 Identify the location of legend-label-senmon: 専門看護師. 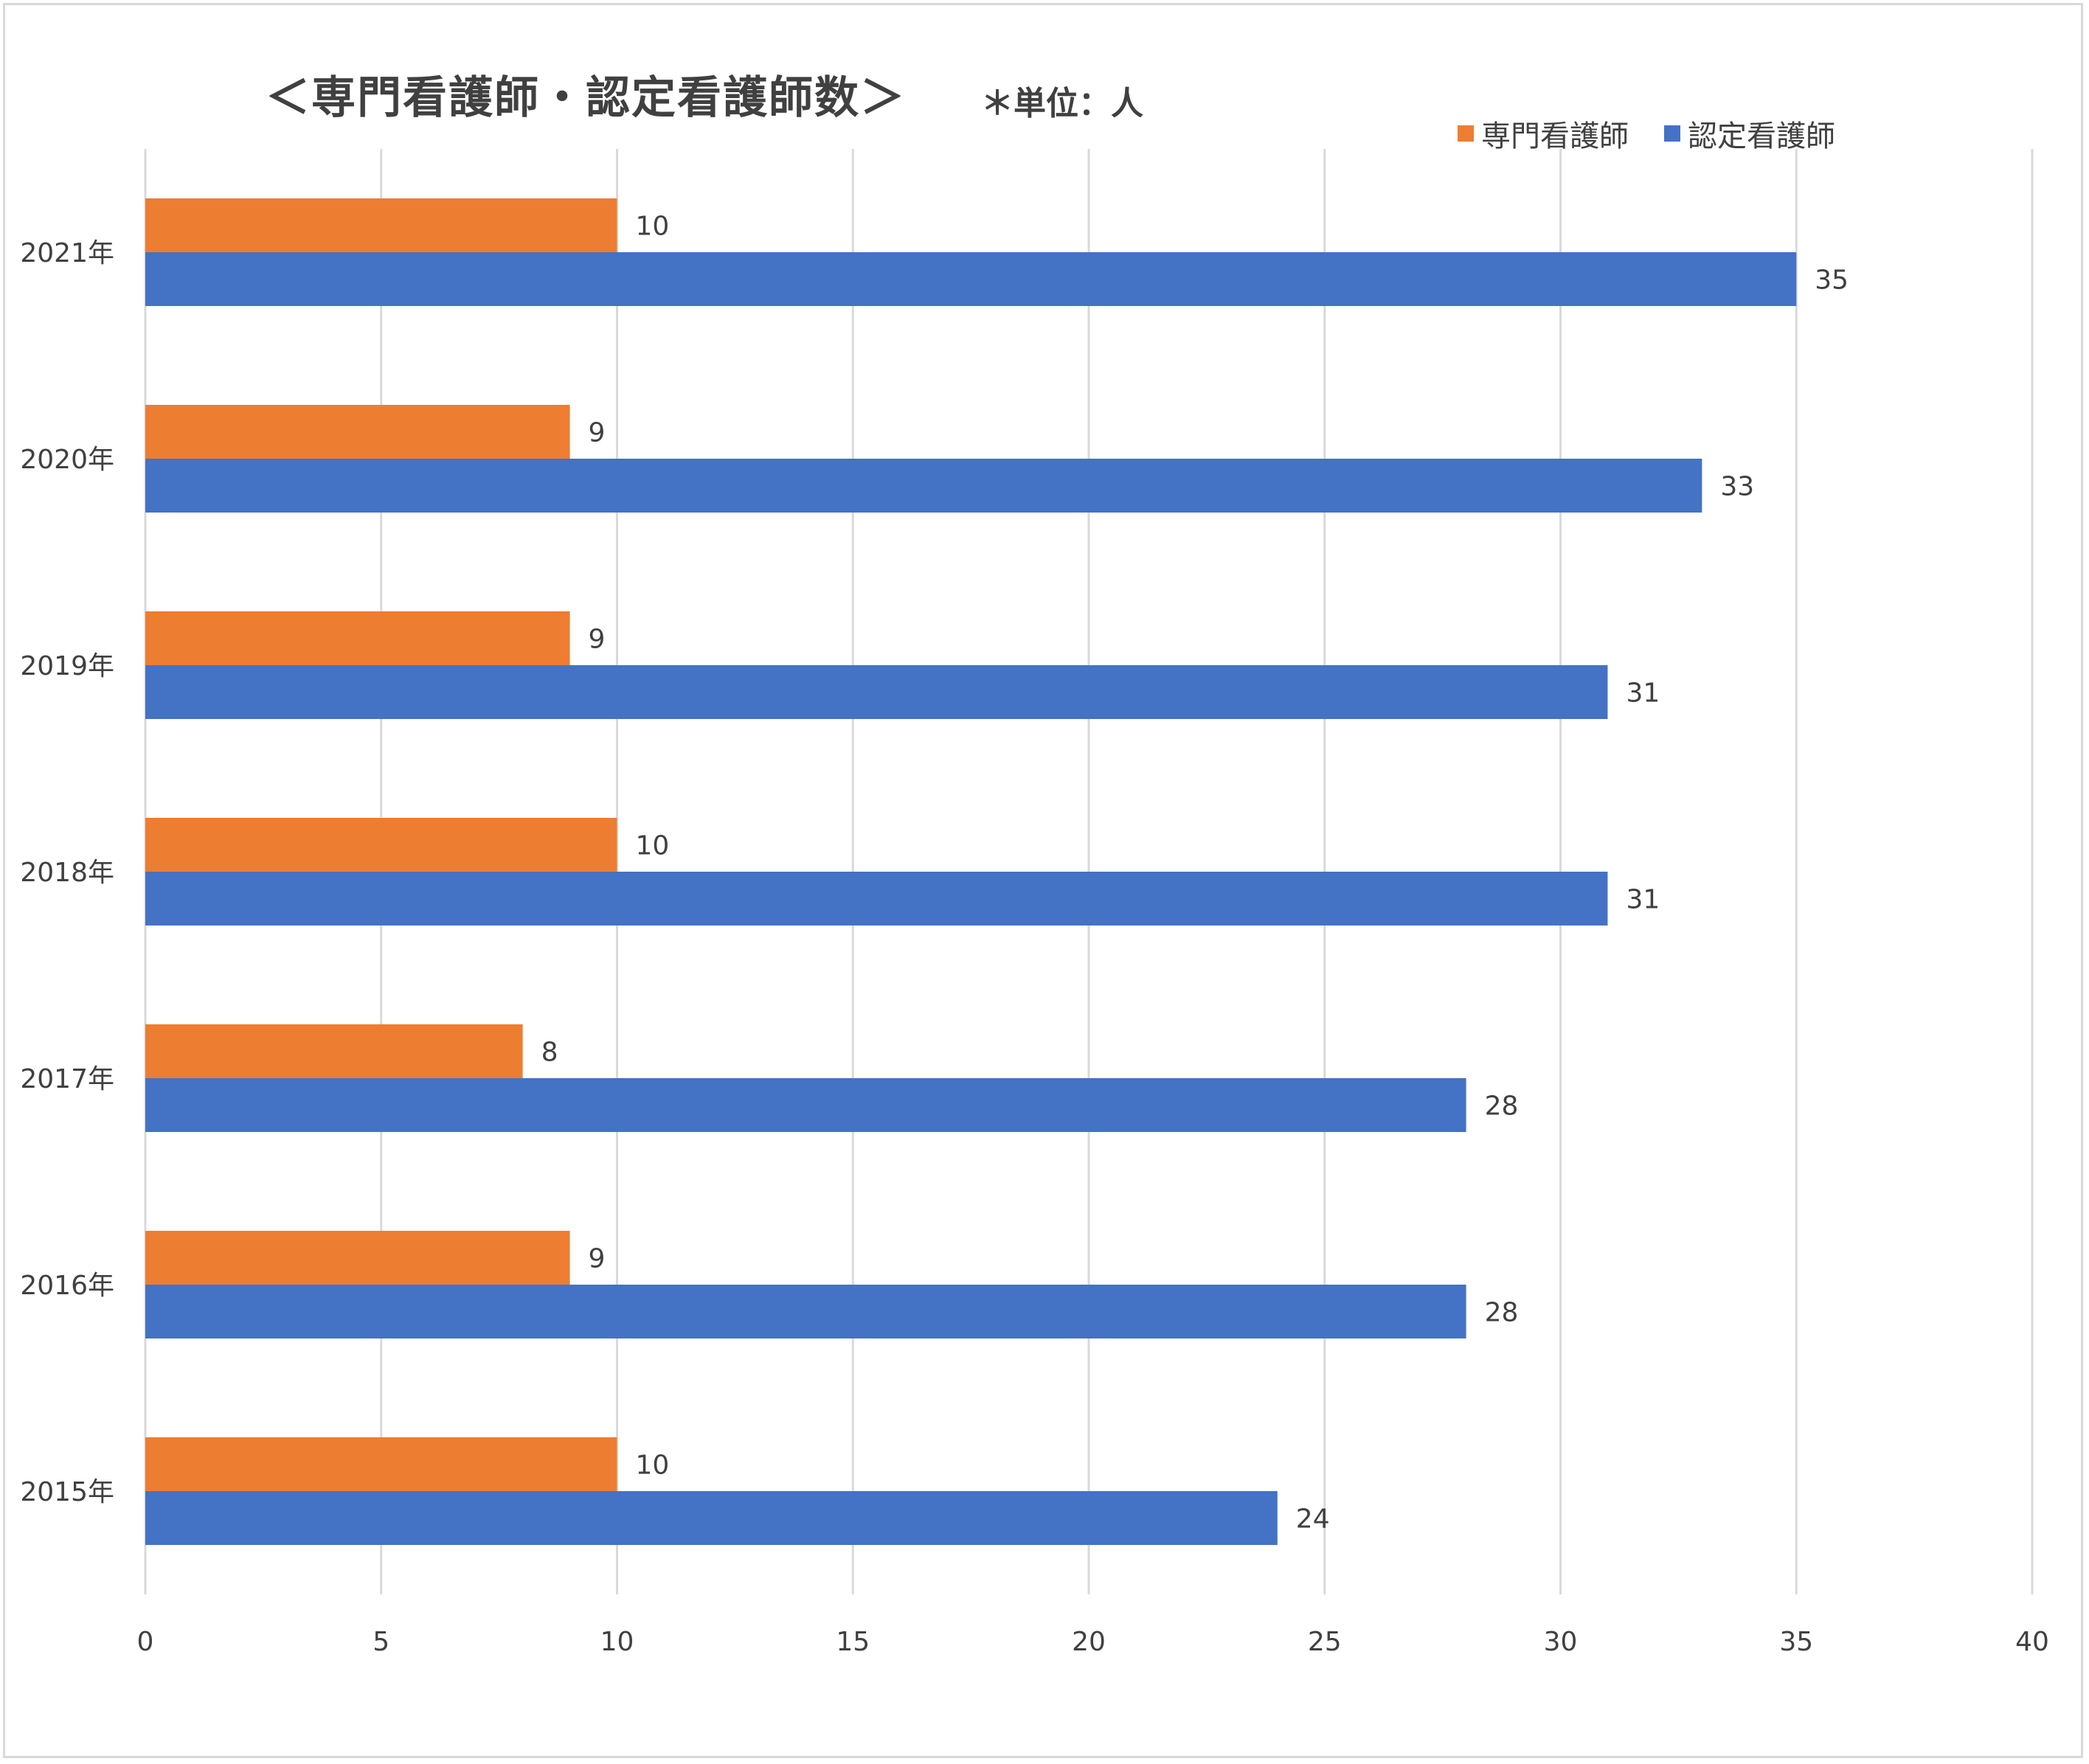
(1555, 136).